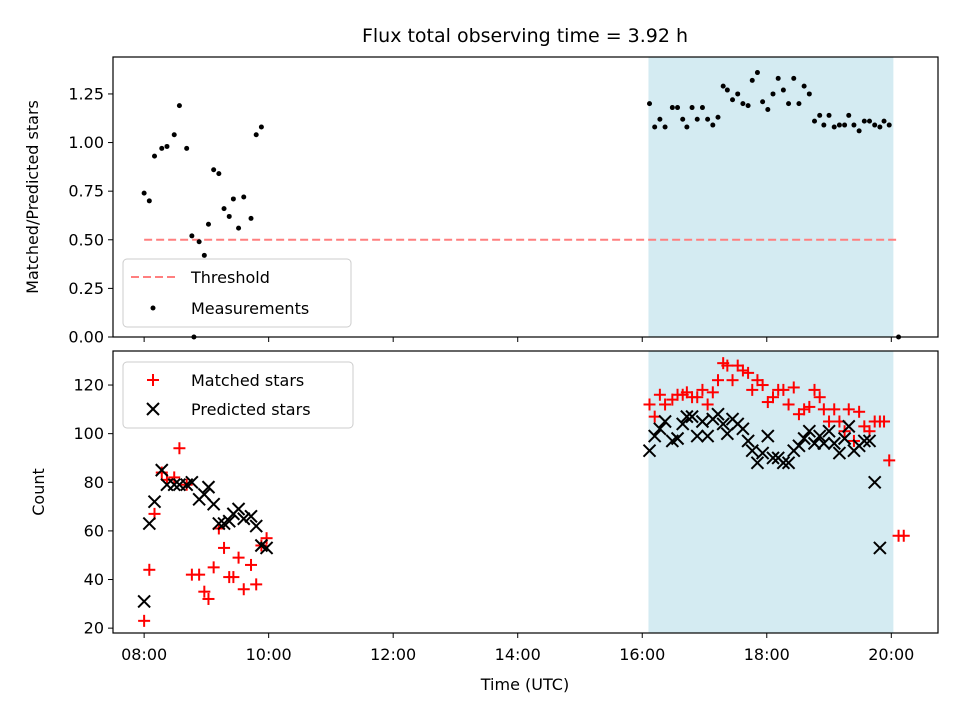 This screenshot has width=960, height=720. Describe the element at coordinates (86, 191) in the screenshot. I see `top-y-tick-label: 0.75` at that location.